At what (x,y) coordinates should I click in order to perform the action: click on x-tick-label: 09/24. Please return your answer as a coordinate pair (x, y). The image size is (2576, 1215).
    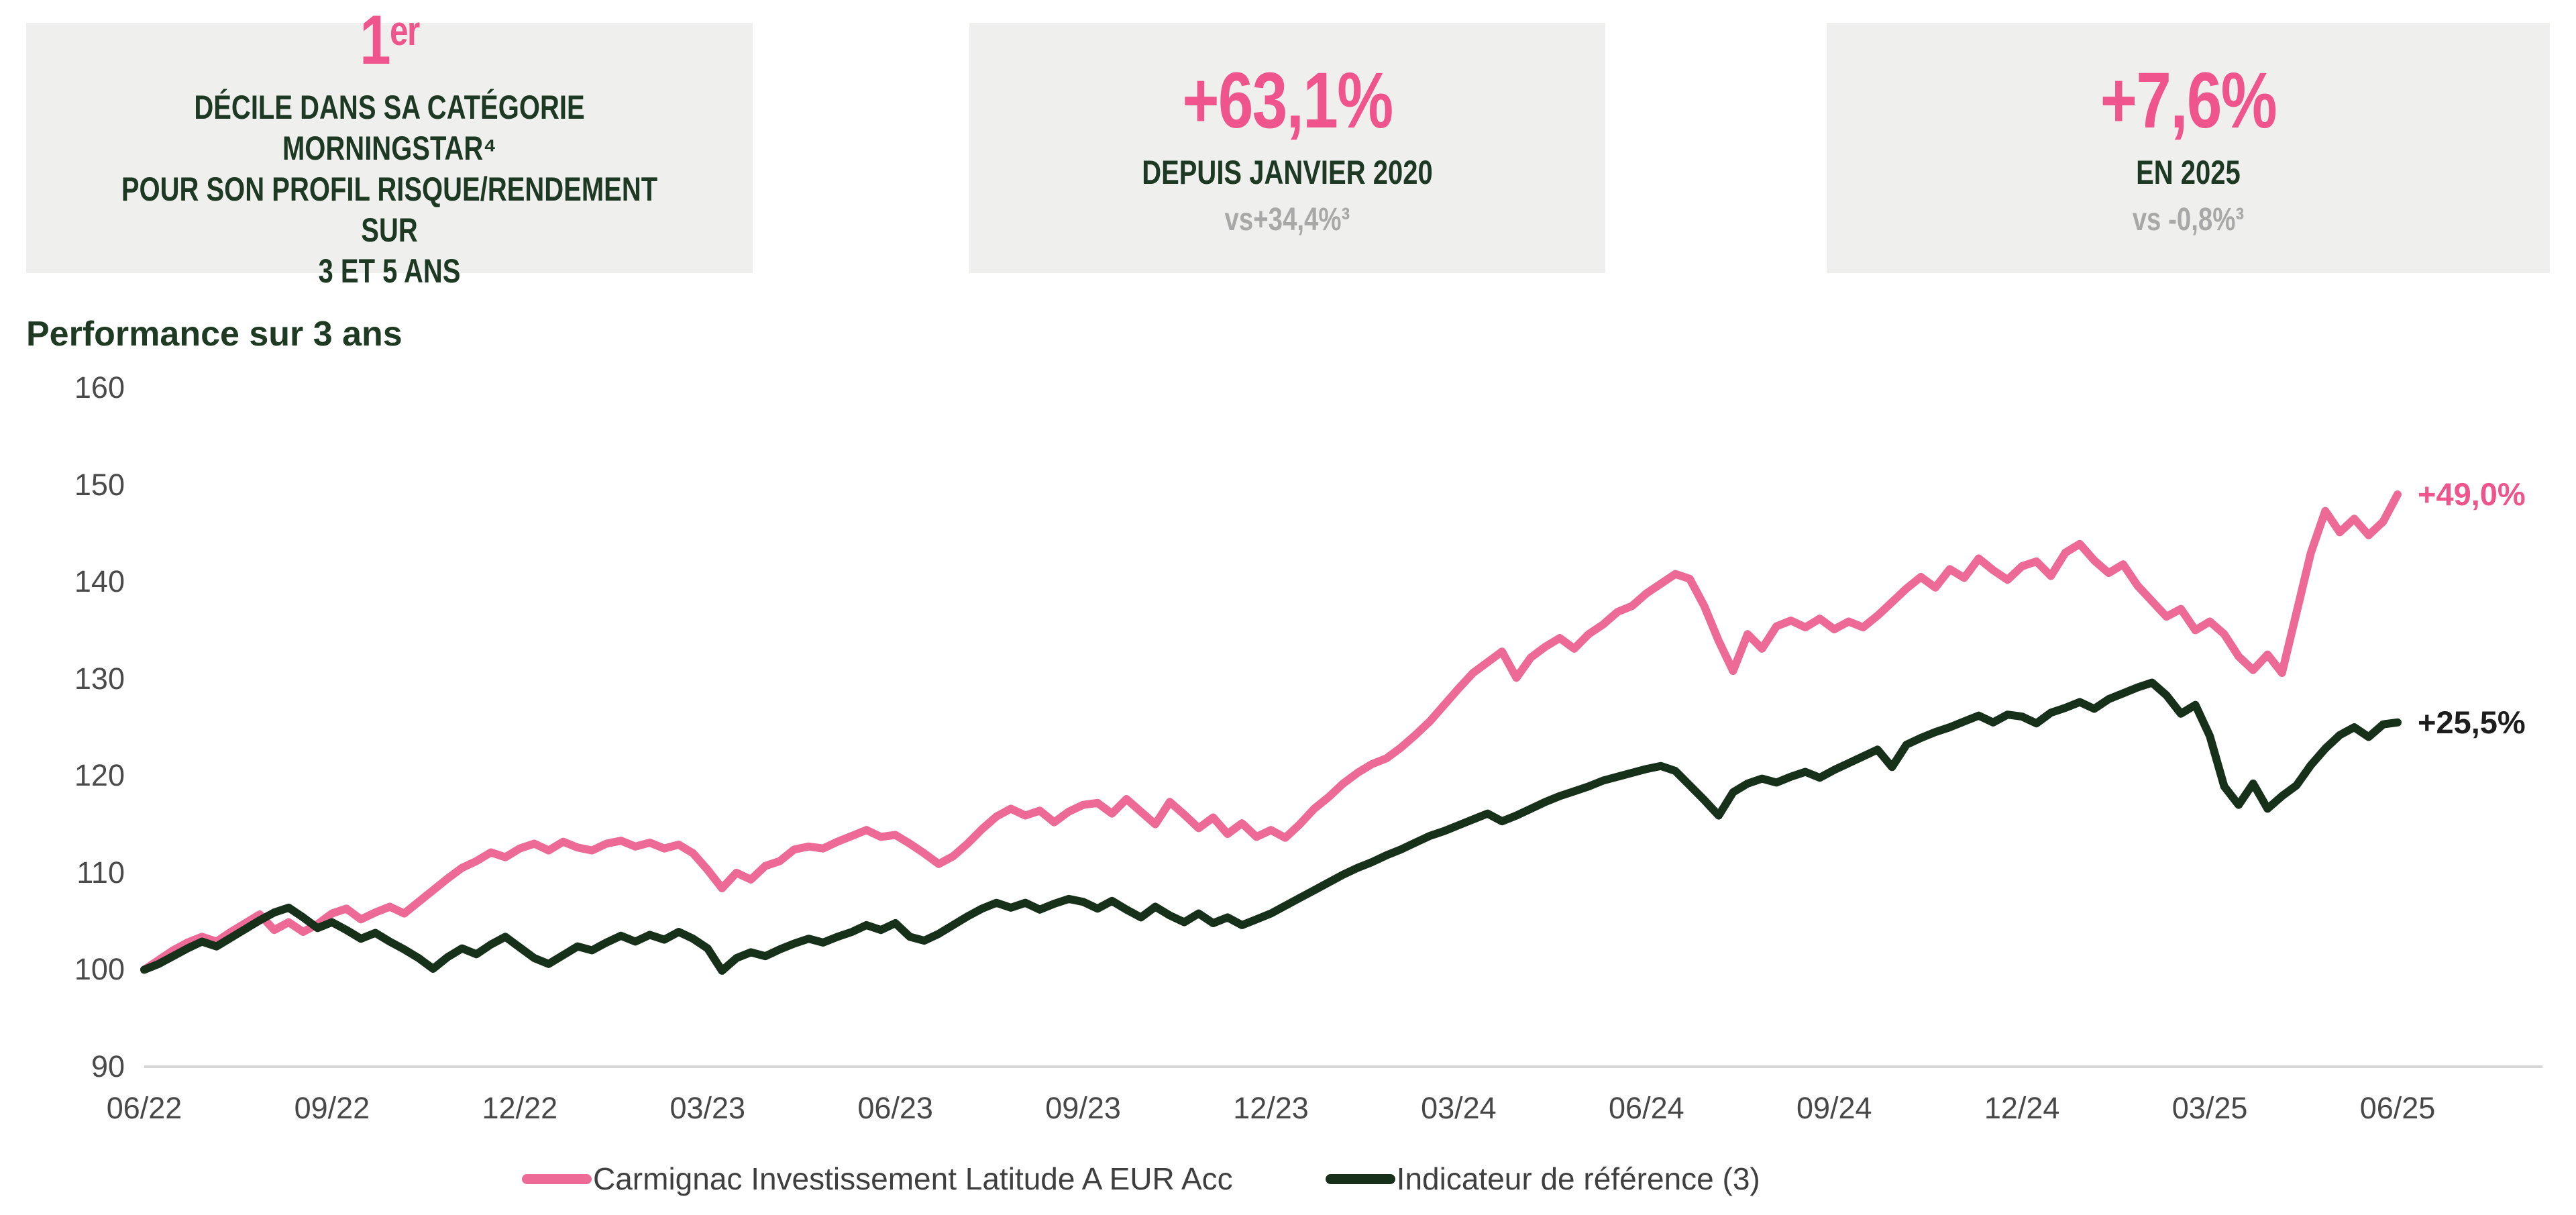
    Looking at the image, I should click on (1834, 1108).